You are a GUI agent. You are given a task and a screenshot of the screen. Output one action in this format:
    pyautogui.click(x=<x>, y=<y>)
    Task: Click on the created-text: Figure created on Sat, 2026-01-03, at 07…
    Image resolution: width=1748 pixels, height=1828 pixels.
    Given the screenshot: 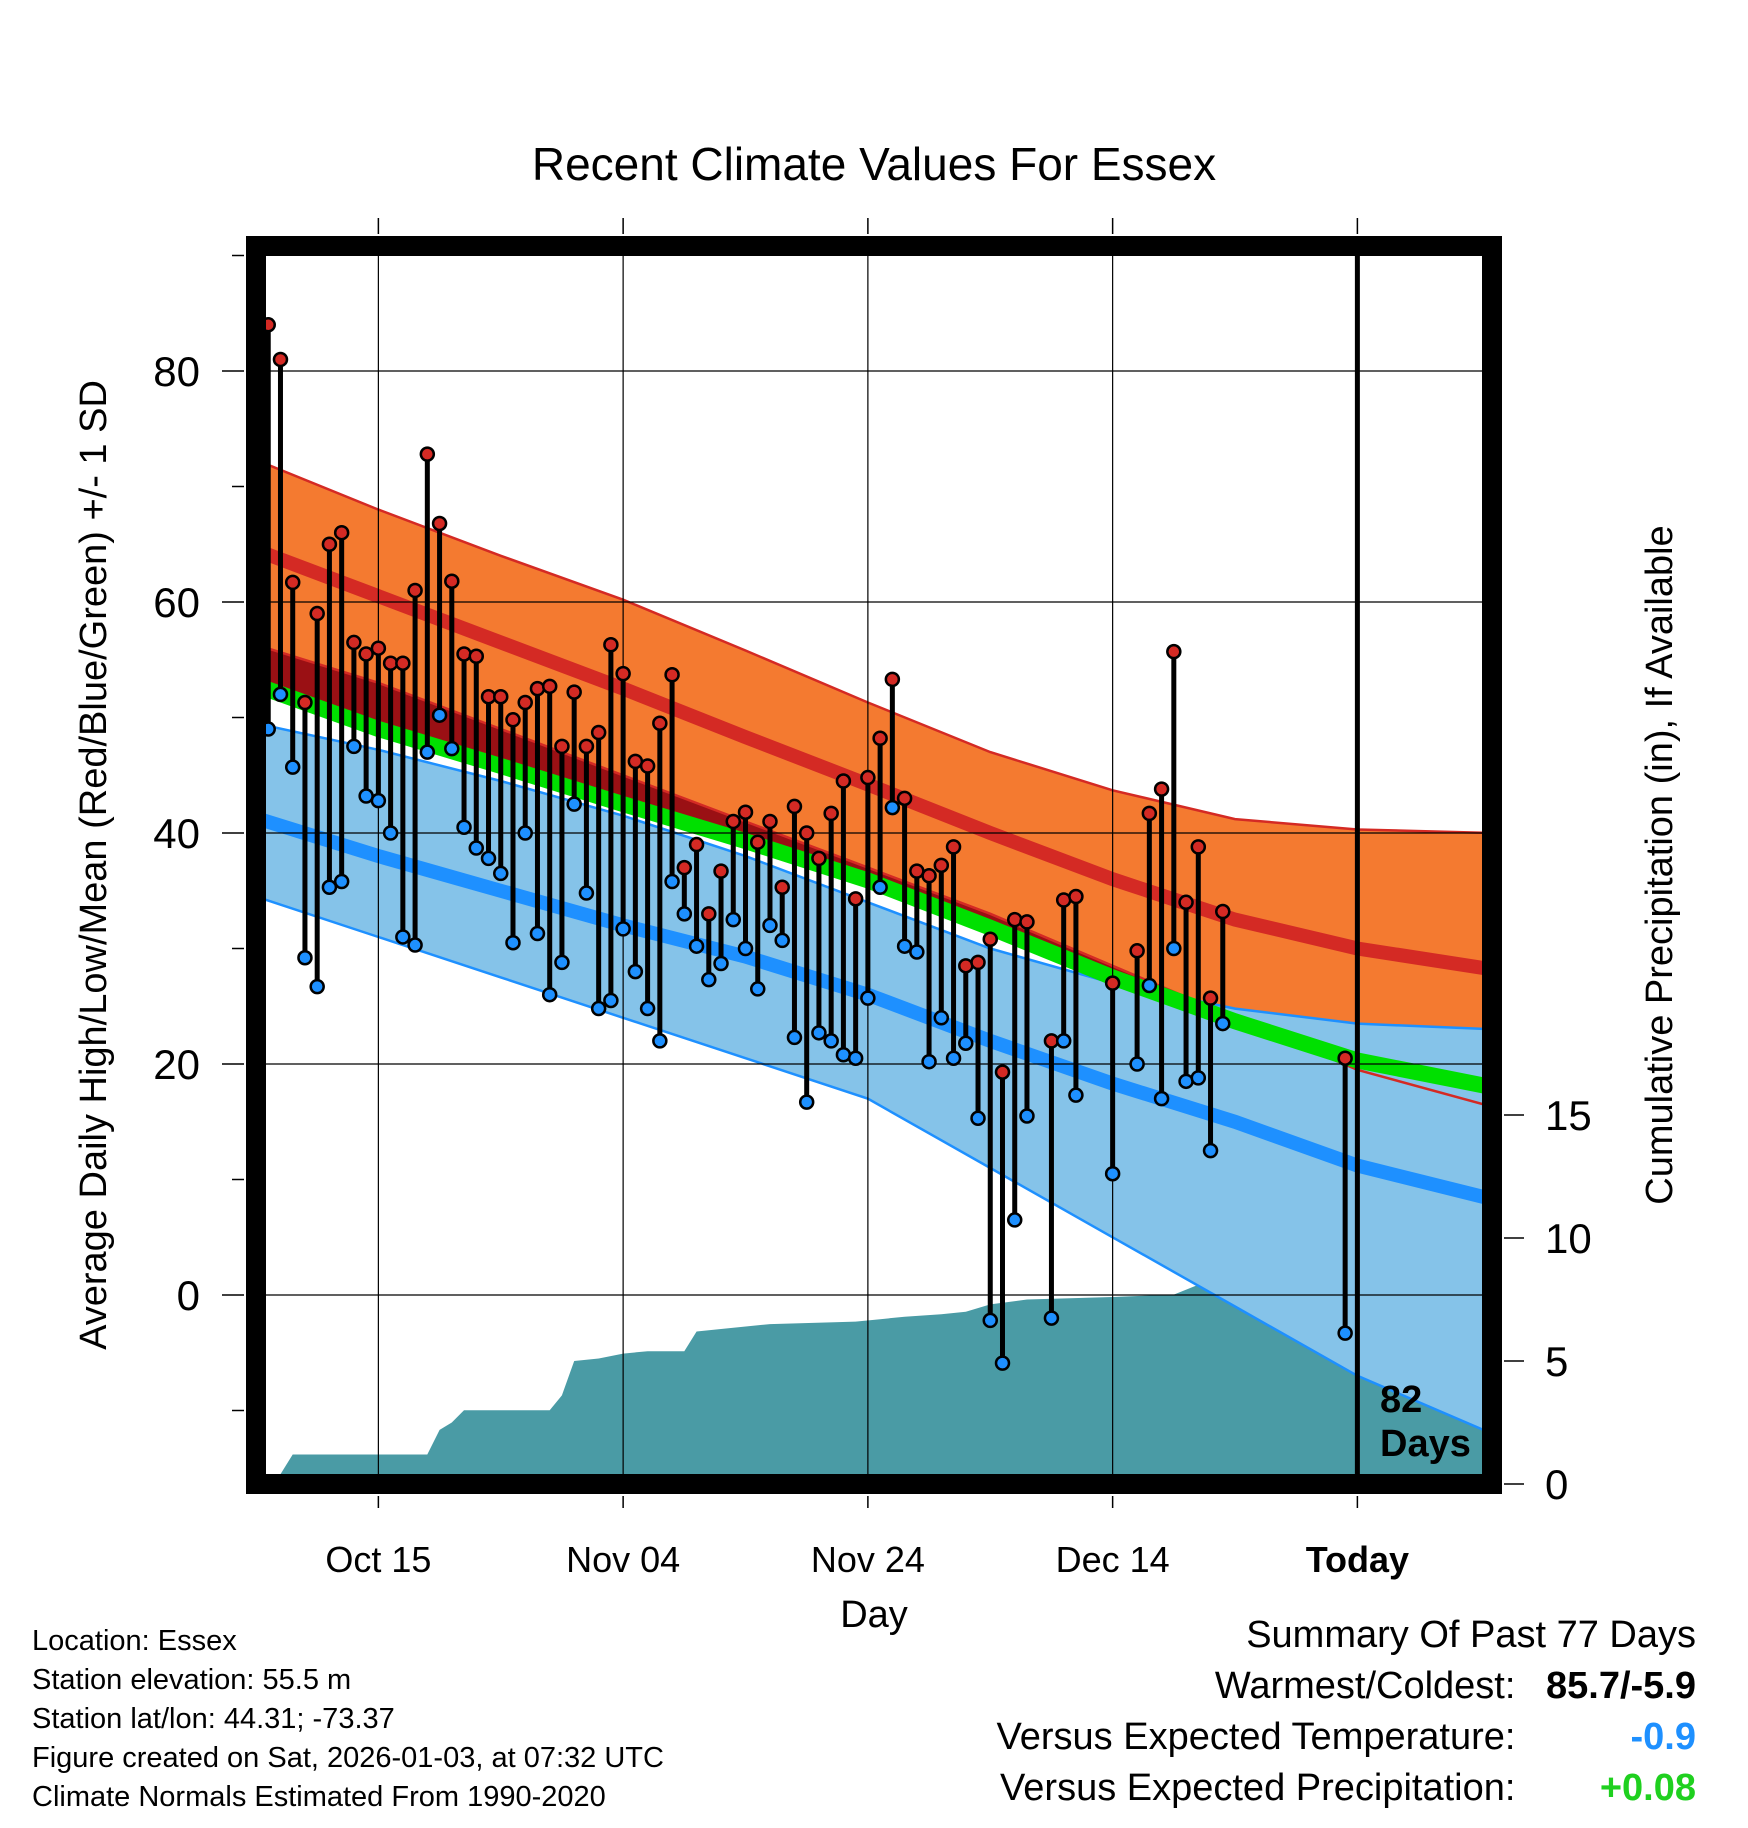 What is the action you would take?
    pyautogui.click(x=348, y=1758)
    